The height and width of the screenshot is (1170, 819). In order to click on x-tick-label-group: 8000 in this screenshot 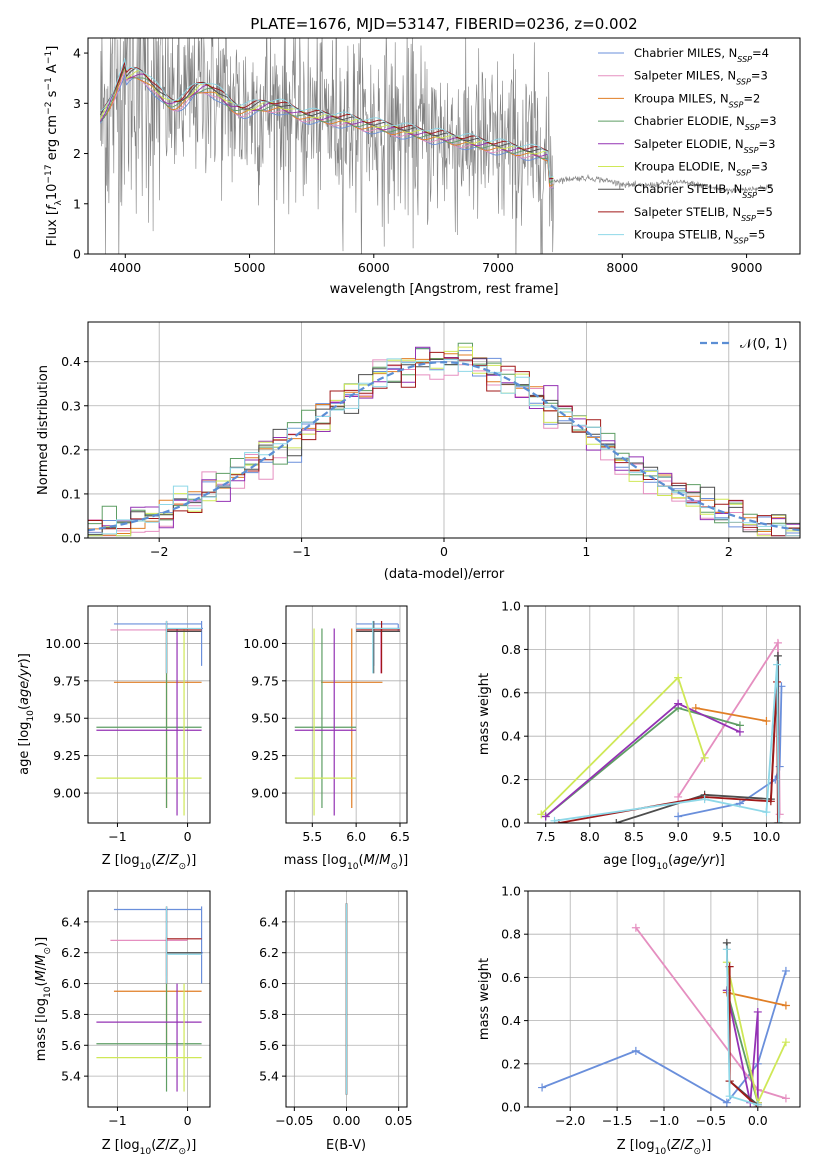, I will do `click(622, 267)`.